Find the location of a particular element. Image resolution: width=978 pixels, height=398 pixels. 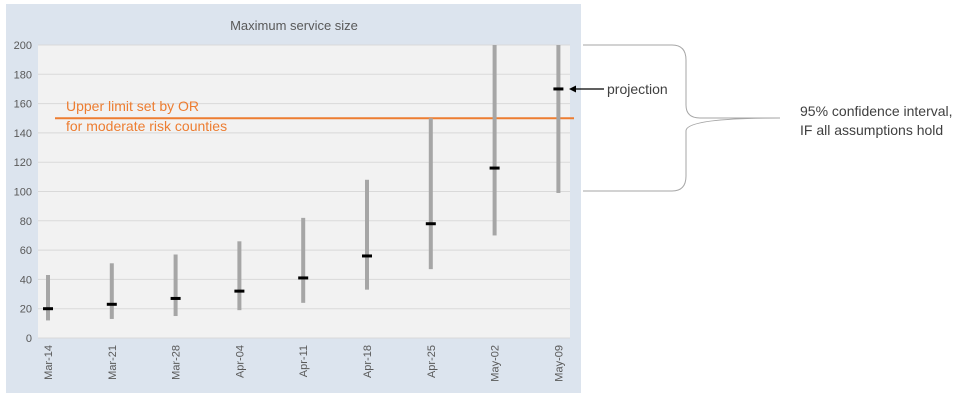

y-tick-label: 0 is located at coordinates (29, 339).